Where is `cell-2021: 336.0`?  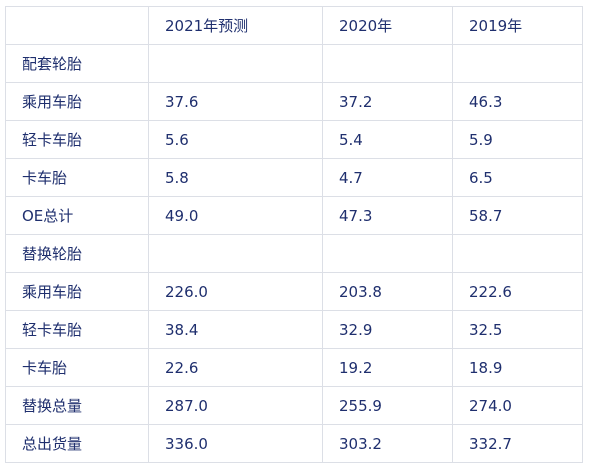
cell-2021: 336.0 is located at coordinates (235, 443).